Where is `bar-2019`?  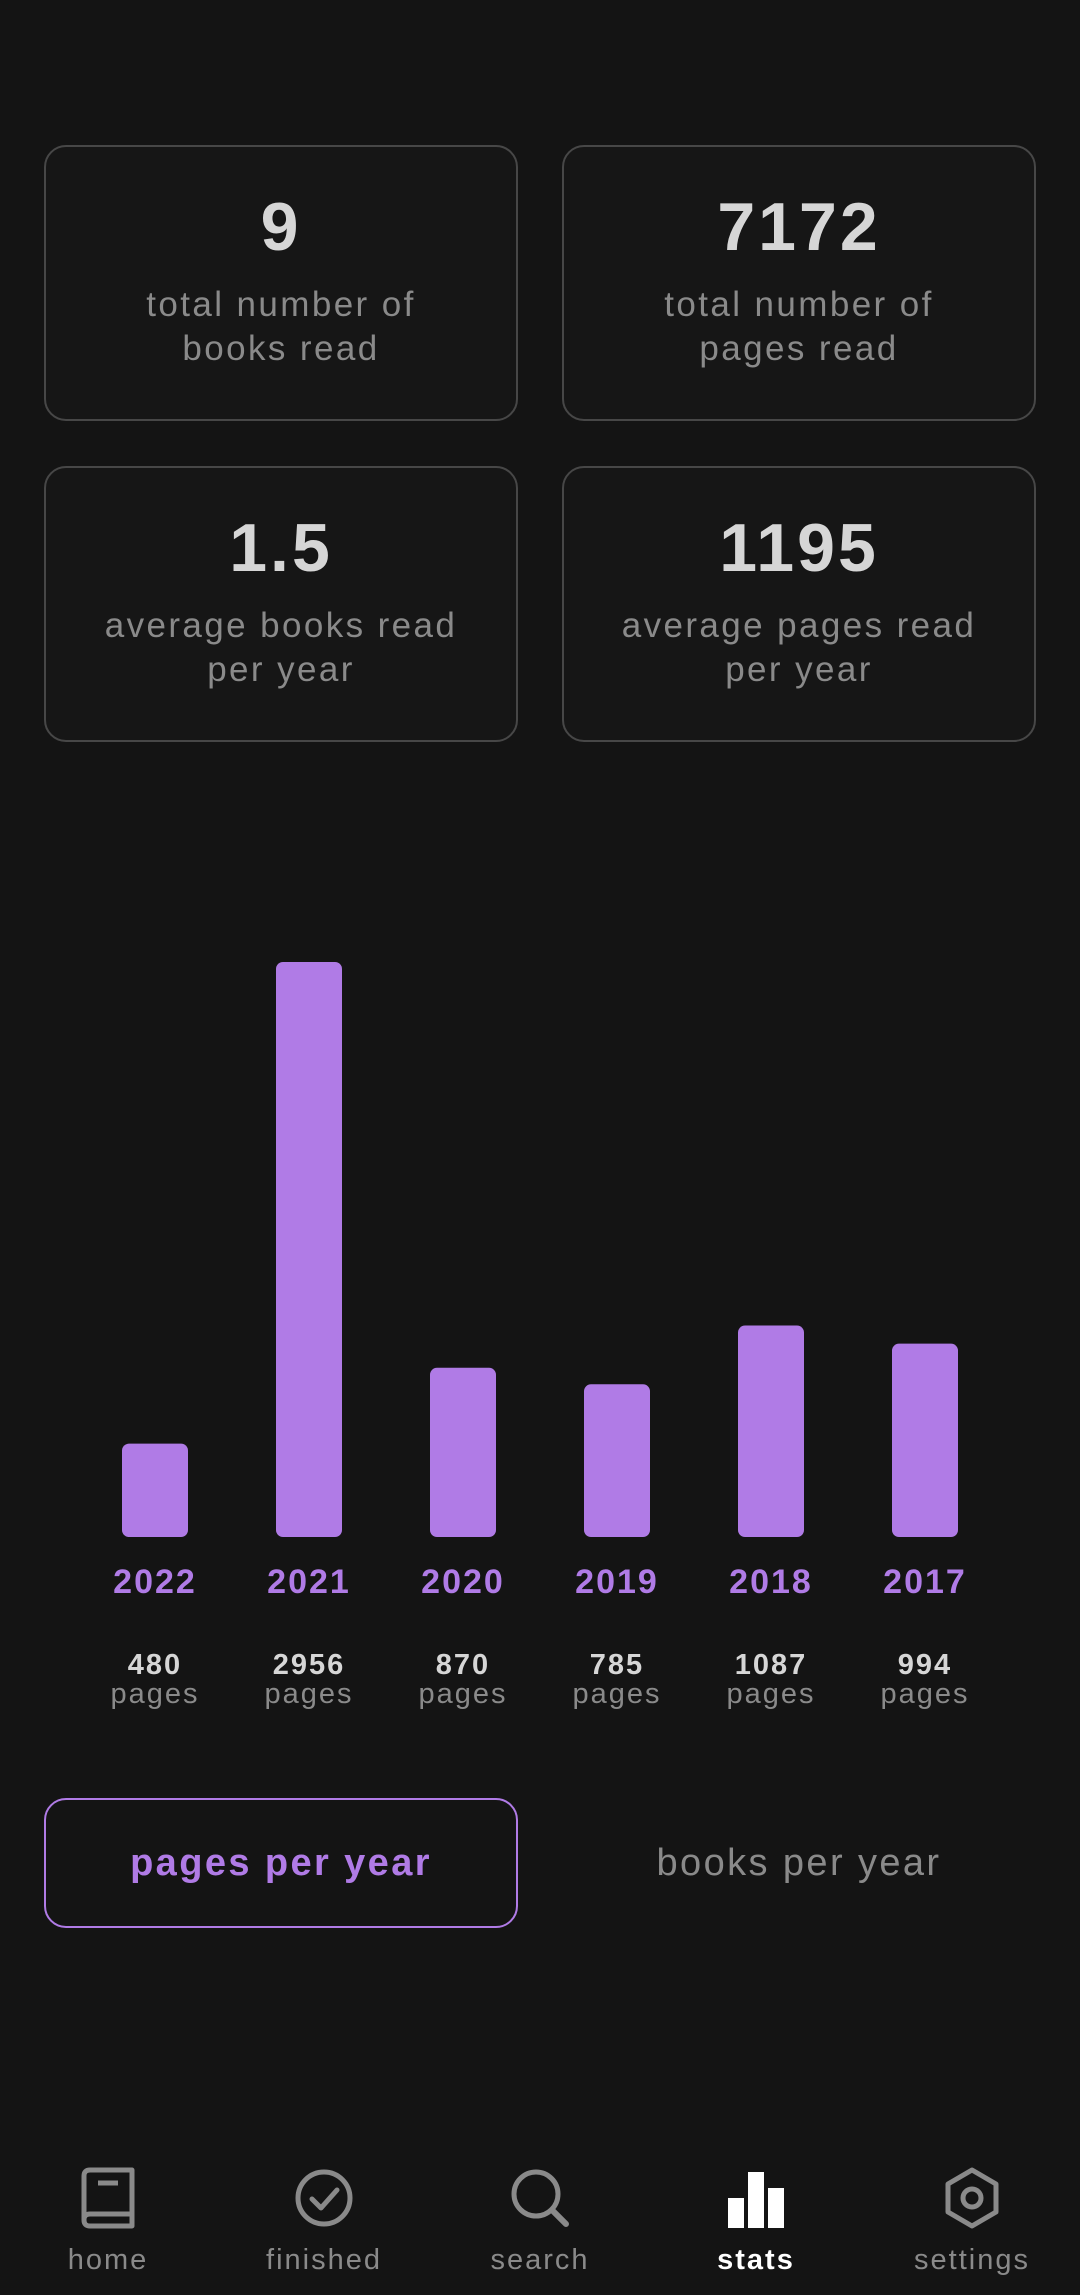 bar-2019 is located at coordinates (617, 1460).